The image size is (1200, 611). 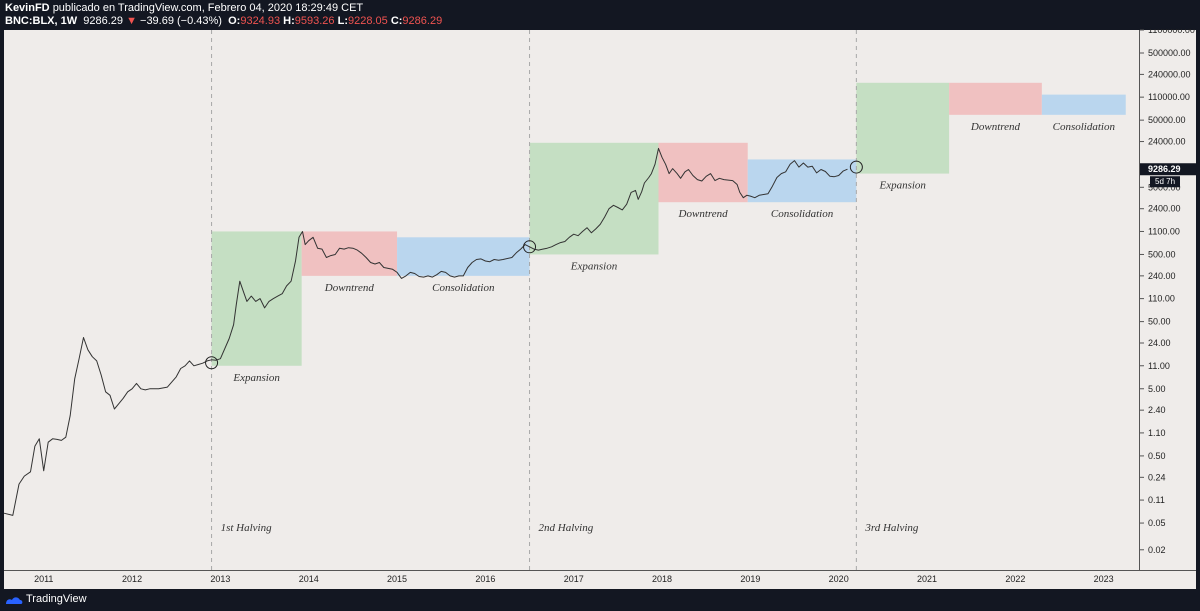 What do you see at coordinates (314, 21) in the screenshot?
I see `high-value: 9593.26` at bounding box center [314, 21].